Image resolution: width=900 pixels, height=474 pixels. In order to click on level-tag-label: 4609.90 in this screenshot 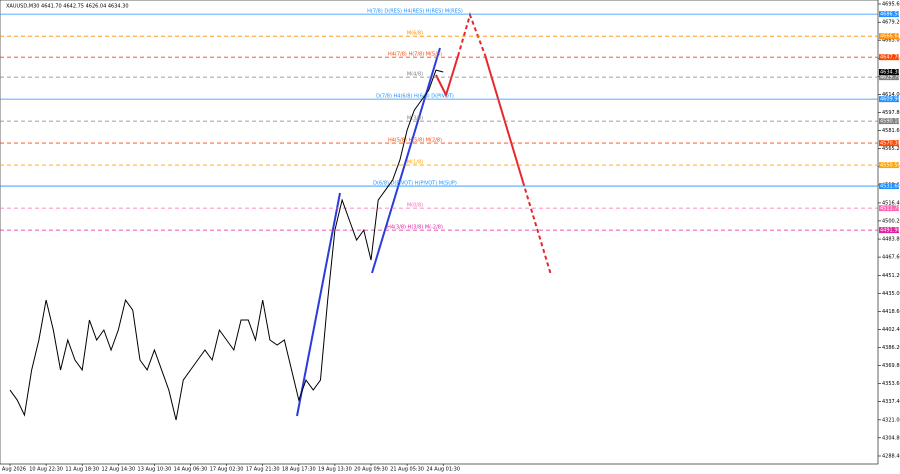, I will do `click(890, 100)`.